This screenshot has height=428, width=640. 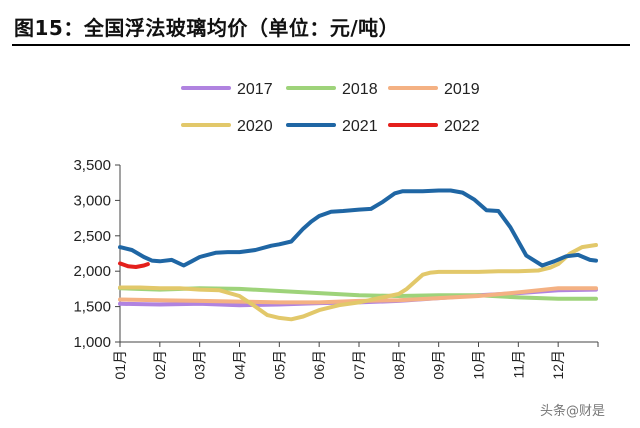 I want to click on y-tick-label: 1,000, so click(x=92, y=342).